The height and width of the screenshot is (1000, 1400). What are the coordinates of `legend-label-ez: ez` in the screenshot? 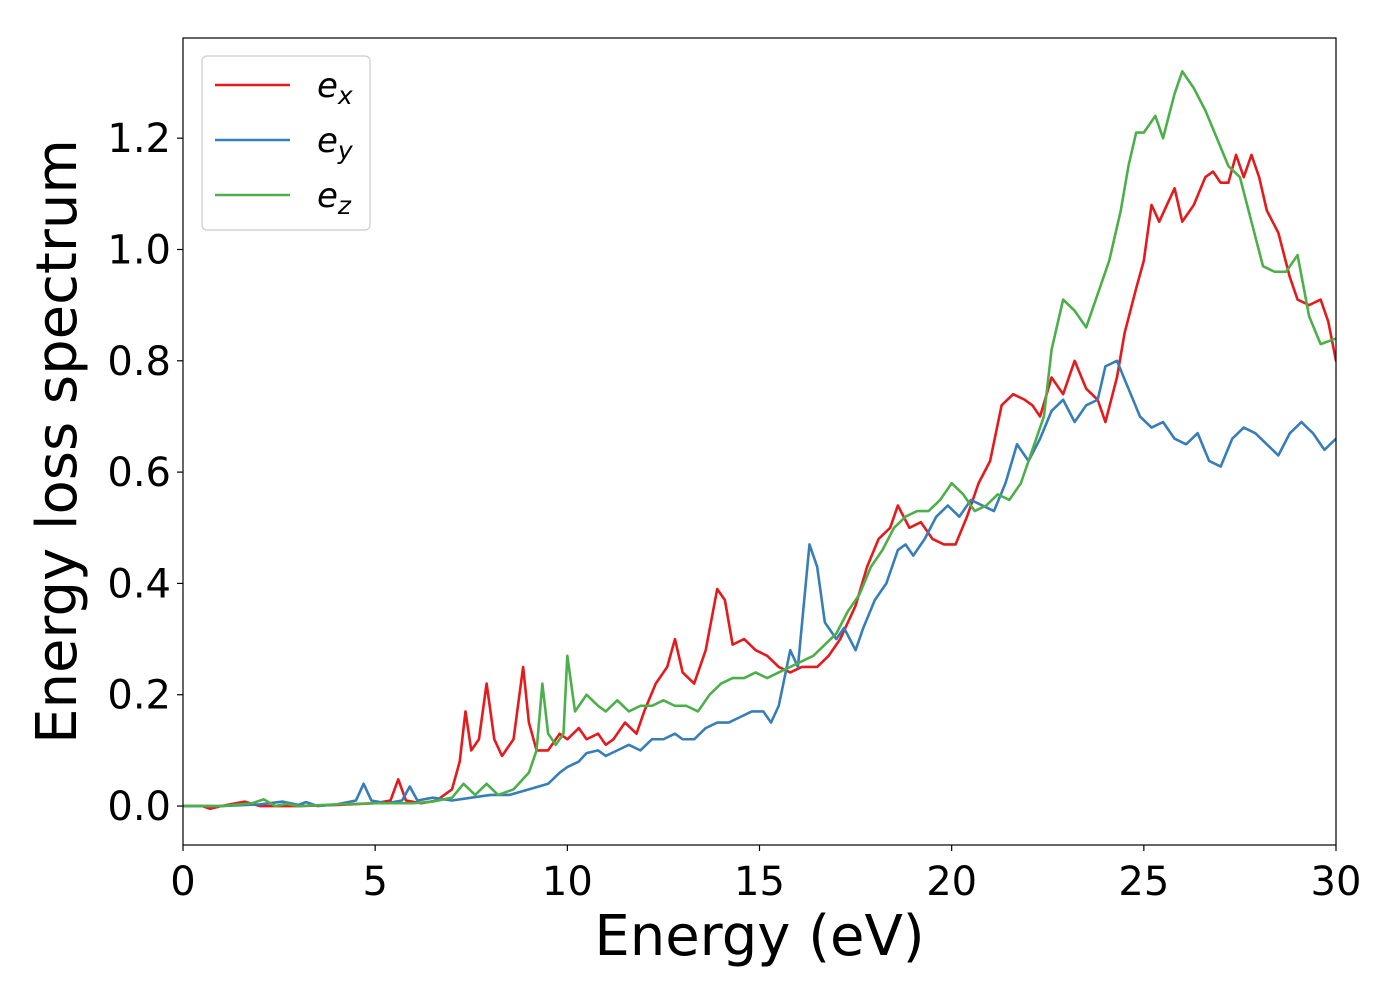 It's located at (334, 198).